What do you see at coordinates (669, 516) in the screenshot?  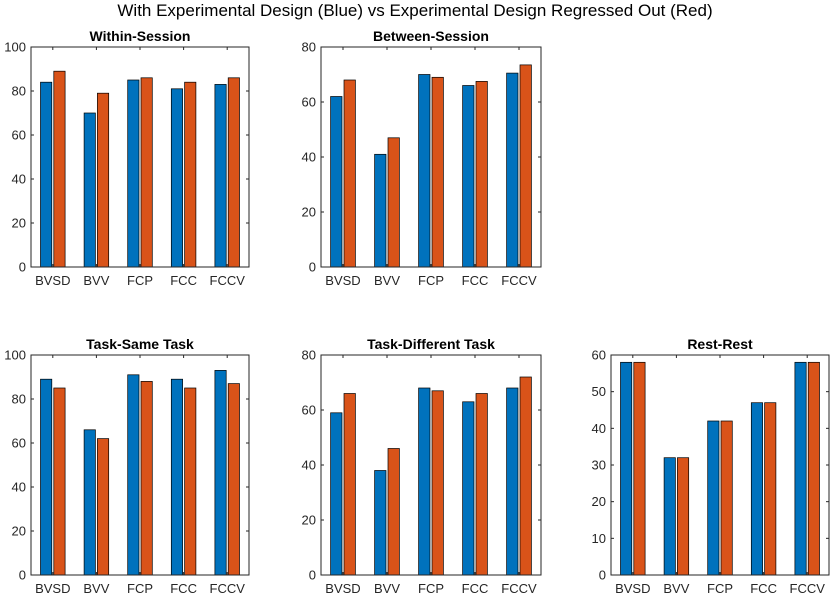 I see `bar-rest-rest-bvv-blue` at bounding box center [669, 516].